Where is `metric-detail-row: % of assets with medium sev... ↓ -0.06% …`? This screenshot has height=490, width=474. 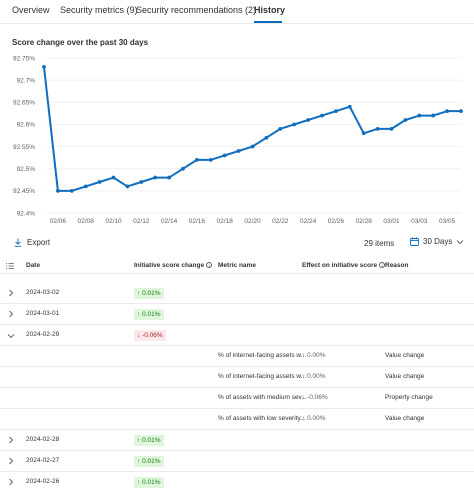
metric-detail-row: % of assets with medium sev... ↓ -0.06% … is located at coordinates (237, 398).